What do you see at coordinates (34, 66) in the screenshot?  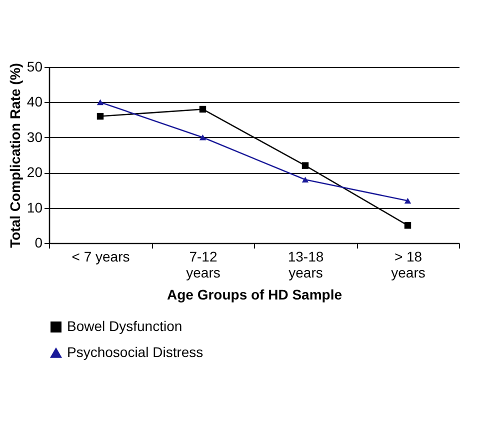 I see `y-tick-label: 50` at bounding box center [34, 66].